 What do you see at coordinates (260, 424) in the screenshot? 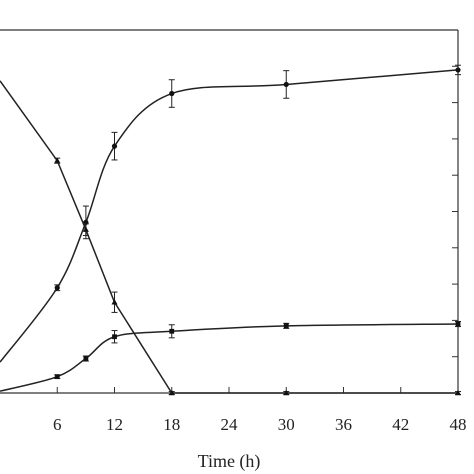
I see `x-tick-labels: 6 12 18 24 30 36 42 48` at bounding box center [260, 424].